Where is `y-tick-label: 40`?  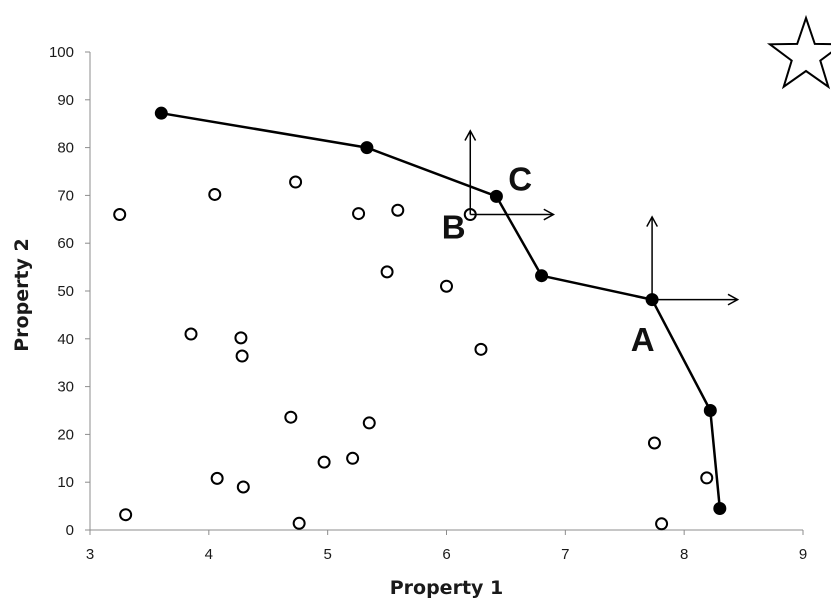 y-tick-label: 40 is located at coordinates (65, 339).